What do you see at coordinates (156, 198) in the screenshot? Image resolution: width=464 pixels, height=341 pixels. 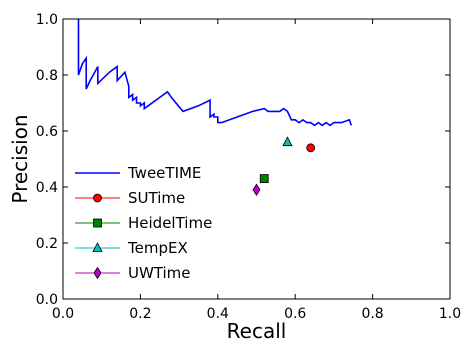 I see `sutime-legend-label: SUTime` at bounding box center [156, 198].